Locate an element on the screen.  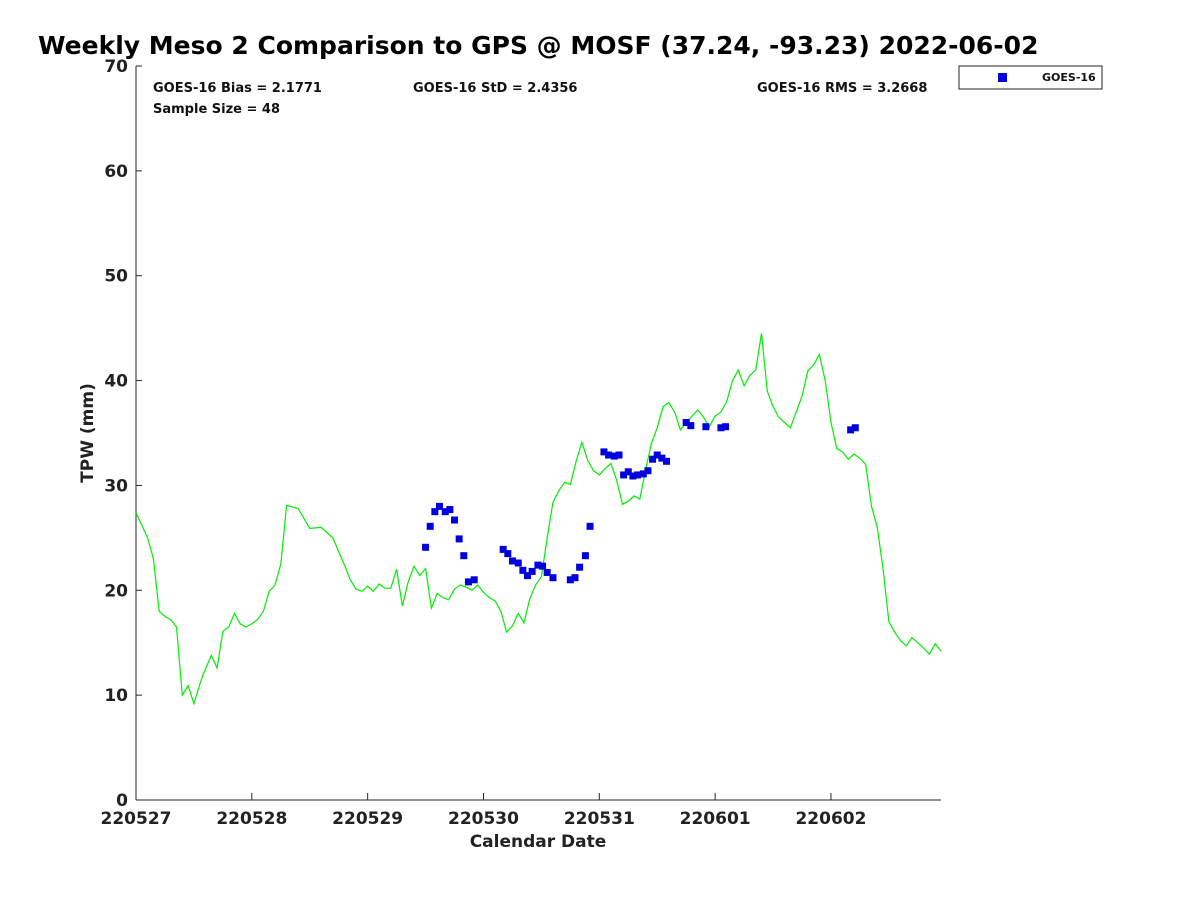
x-tick-label: 220602 is located at coordinates (830, 819).